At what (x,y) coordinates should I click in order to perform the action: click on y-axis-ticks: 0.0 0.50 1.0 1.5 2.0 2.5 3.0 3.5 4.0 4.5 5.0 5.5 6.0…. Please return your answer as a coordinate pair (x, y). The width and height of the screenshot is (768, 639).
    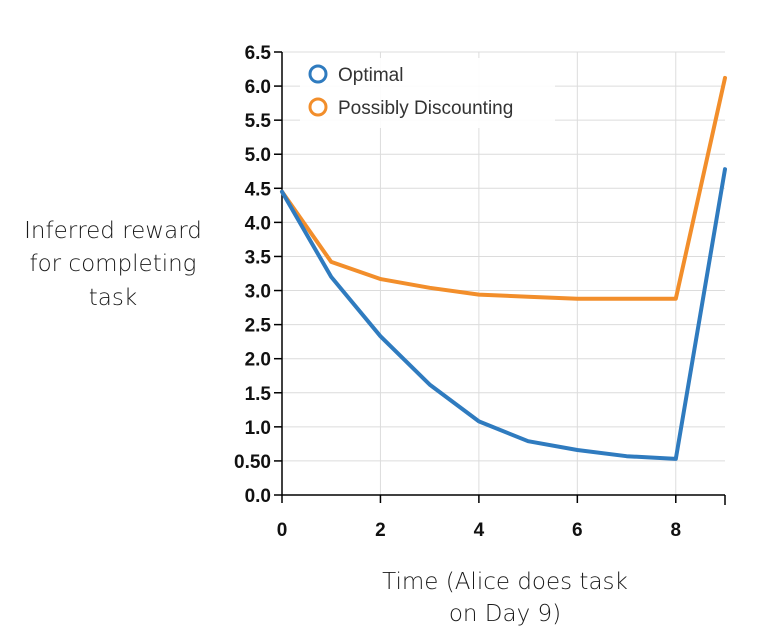
    Looking at the image, I should click on (258, 275).